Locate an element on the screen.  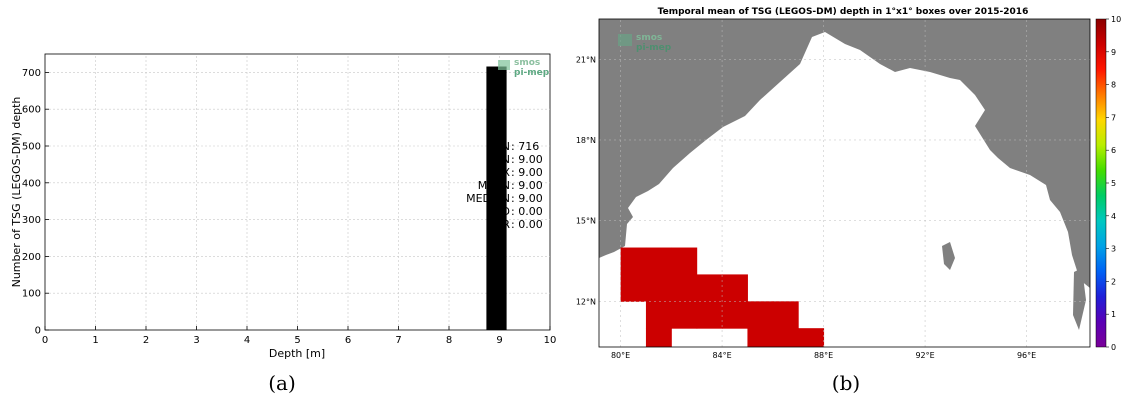
y-tick-label: 700 is located at coordinates (31, 73).